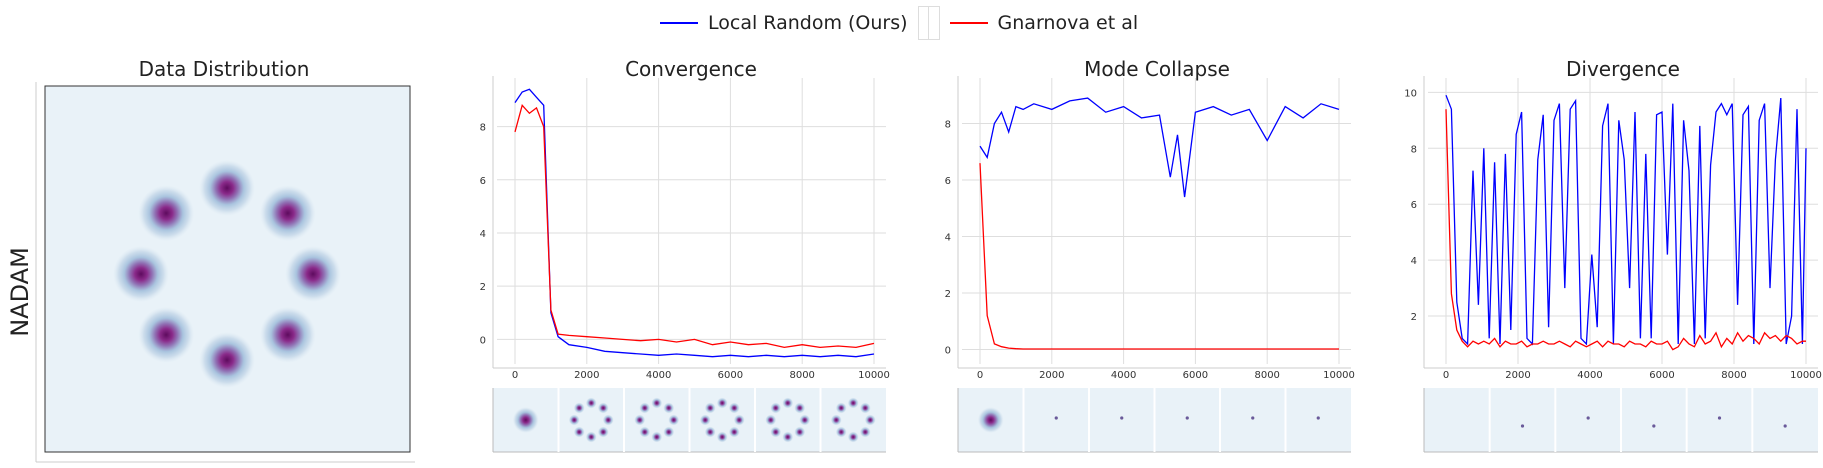 This screenshot has height=468, width=1823. Describe the element at coordinates (1157, 69) in the screenshot. I see `panel-title: Mode Collapse` at that location.